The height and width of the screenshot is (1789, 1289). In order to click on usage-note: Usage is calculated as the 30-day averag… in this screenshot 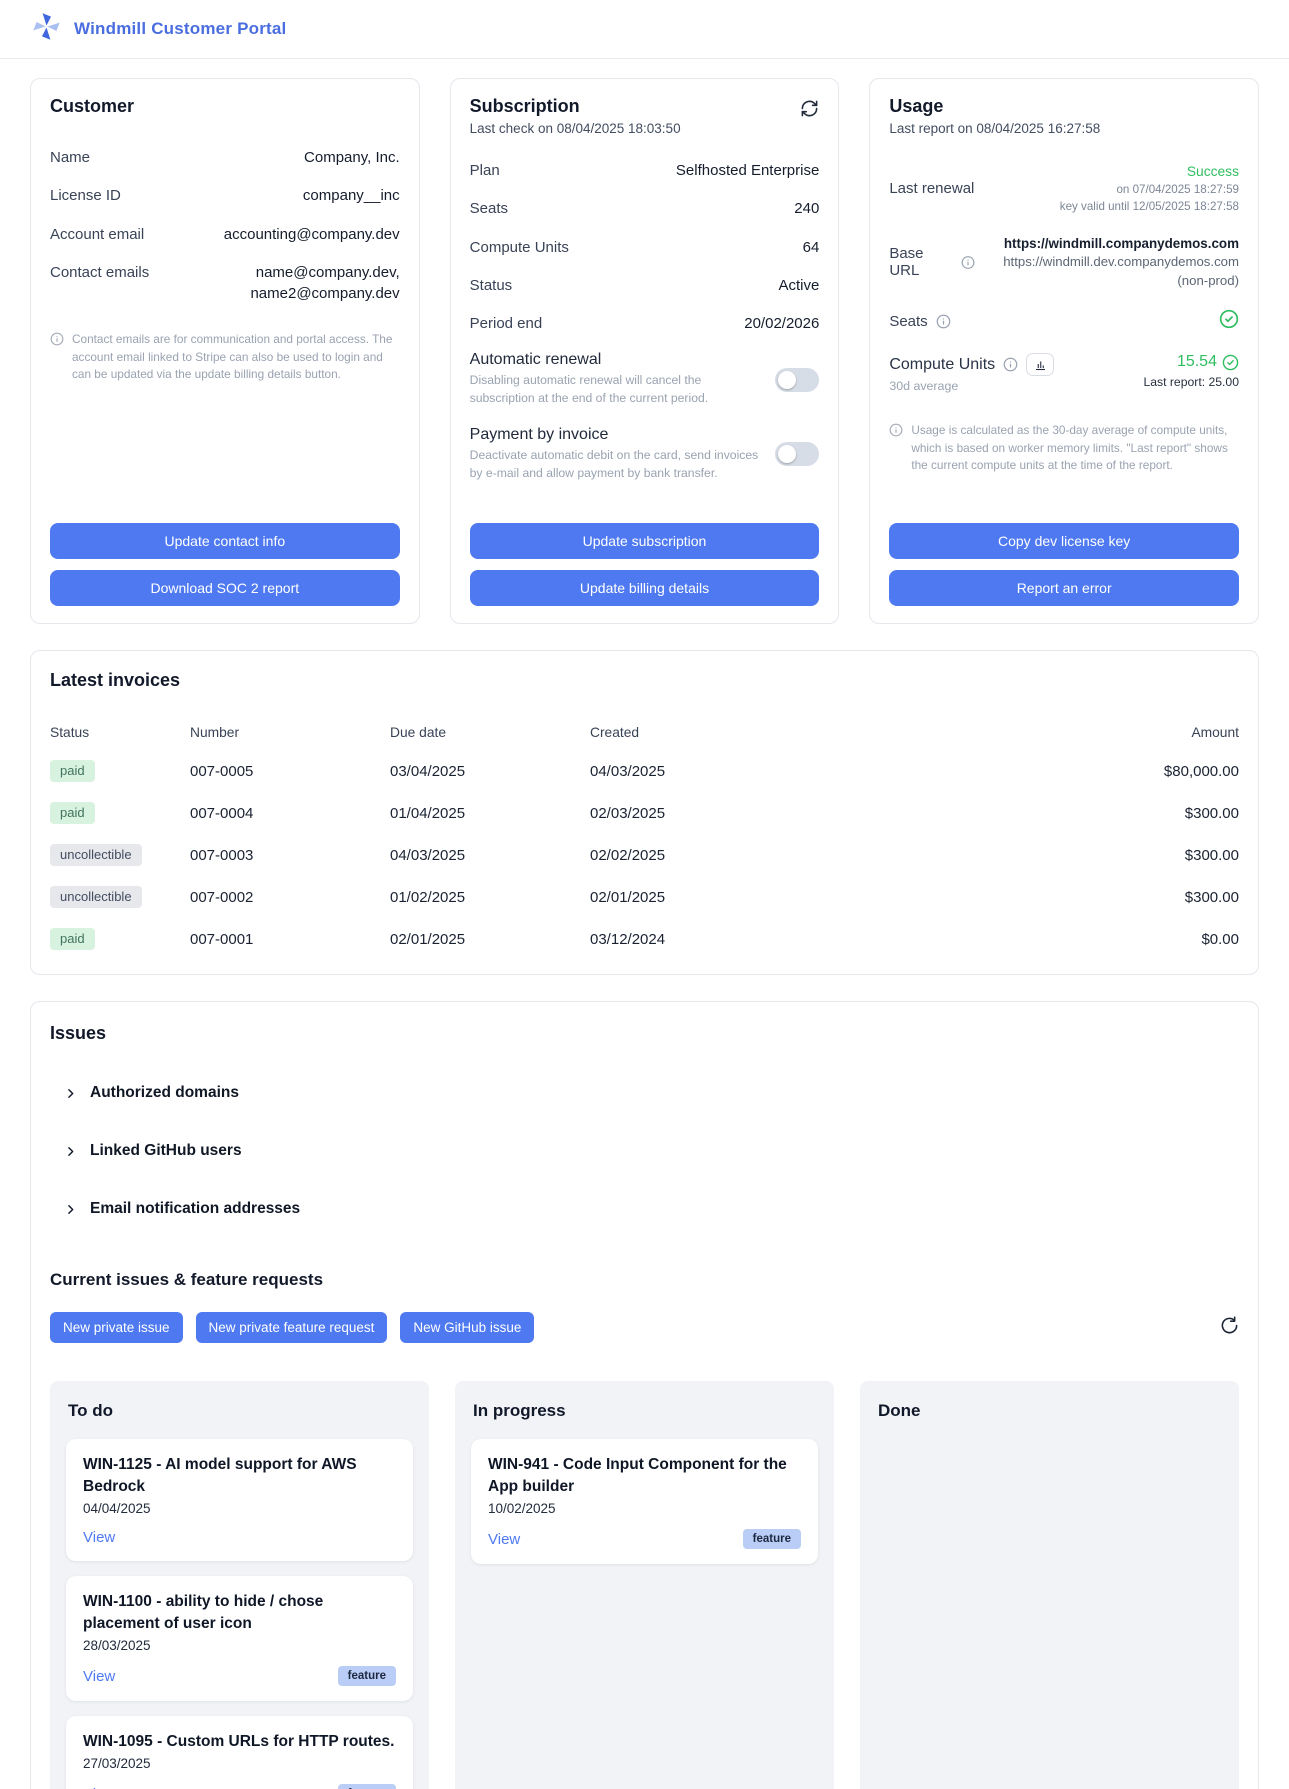, I will do `click(1064, 448)`.